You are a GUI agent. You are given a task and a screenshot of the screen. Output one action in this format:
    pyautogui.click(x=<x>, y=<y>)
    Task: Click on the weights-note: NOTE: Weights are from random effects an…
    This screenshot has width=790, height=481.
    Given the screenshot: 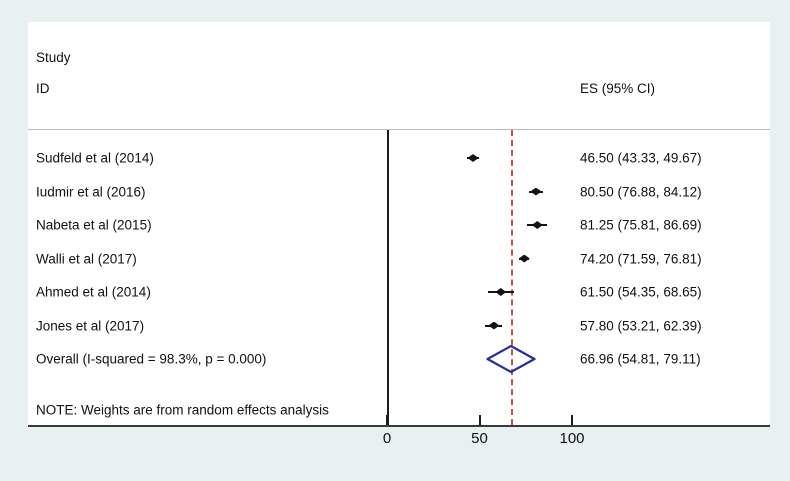 What is the action you would take?
    pyautogui.click(x=182, y=410)
    